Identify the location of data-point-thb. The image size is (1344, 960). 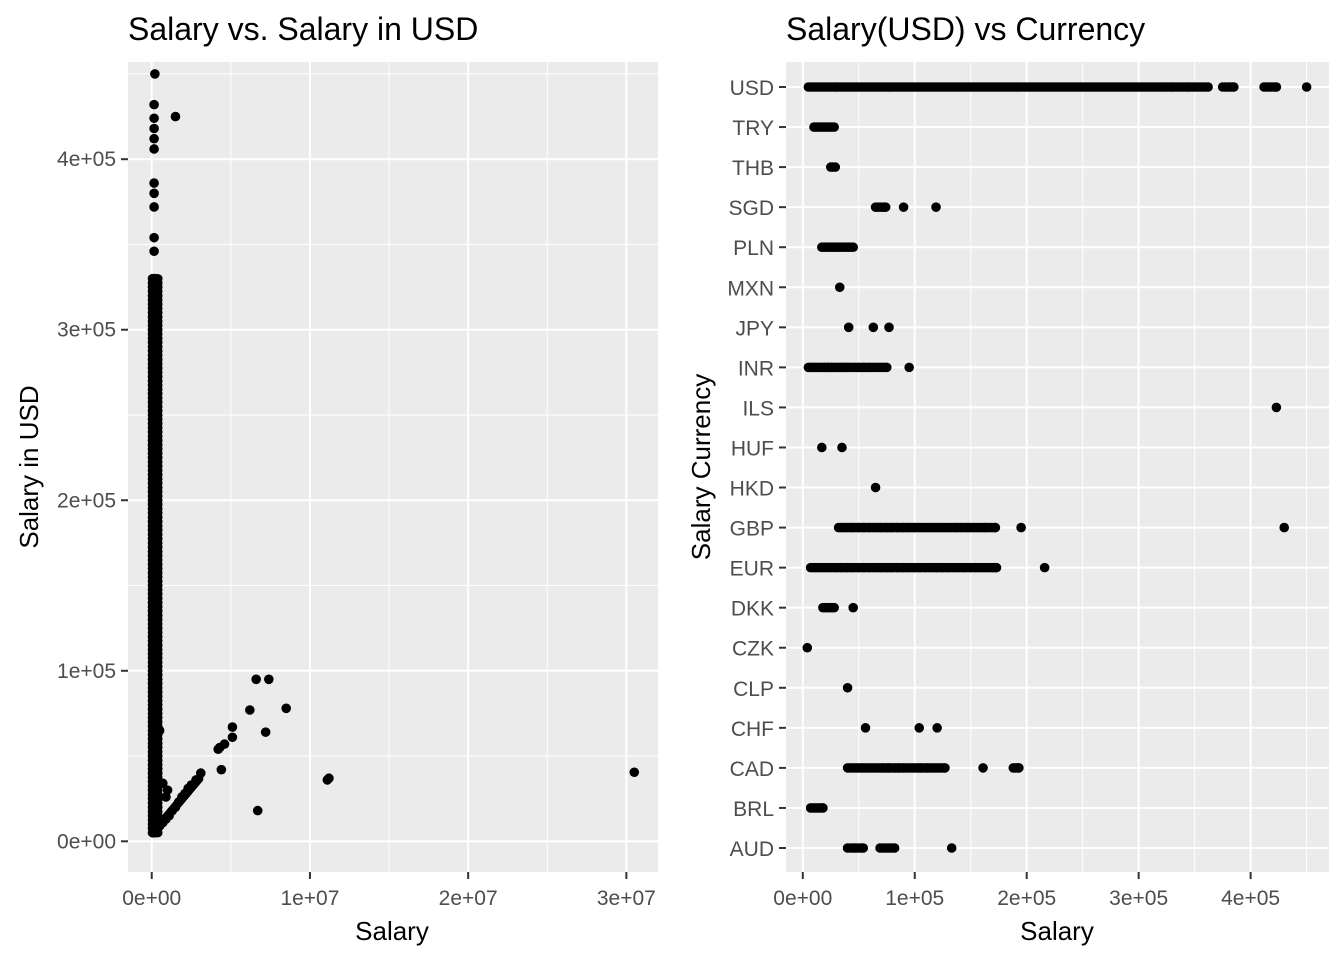
(833, 167).